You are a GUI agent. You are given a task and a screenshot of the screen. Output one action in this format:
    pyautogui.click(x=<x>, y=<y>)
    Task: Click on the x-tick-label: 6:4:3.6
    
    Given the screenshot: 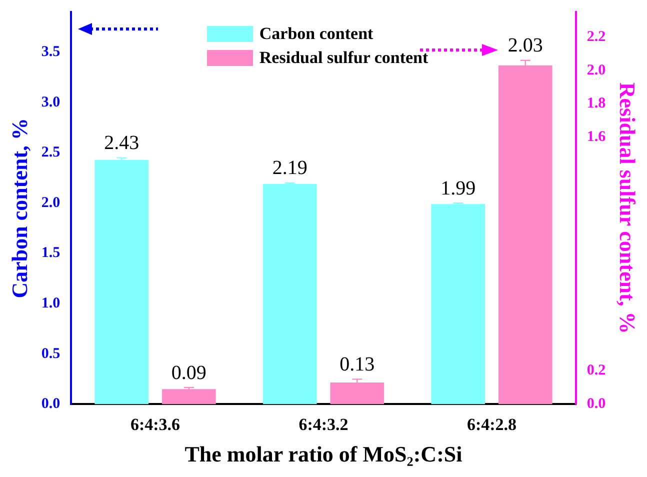 What is the action you would take?
    pyautogui.click(x=155, y=424)
    